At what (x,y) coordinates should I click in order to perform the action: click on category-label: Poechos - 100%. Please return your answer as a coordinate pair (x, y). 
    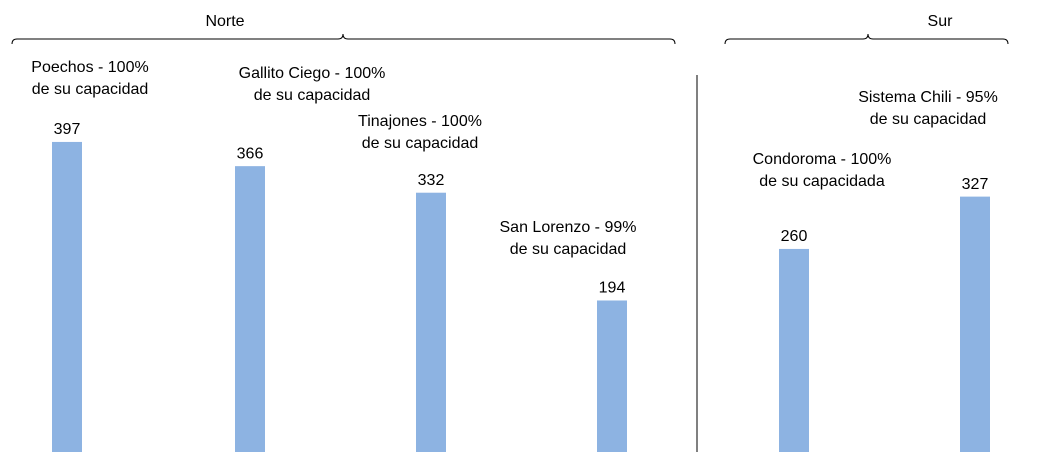
    Looking at the image, I should click on (89, 67).